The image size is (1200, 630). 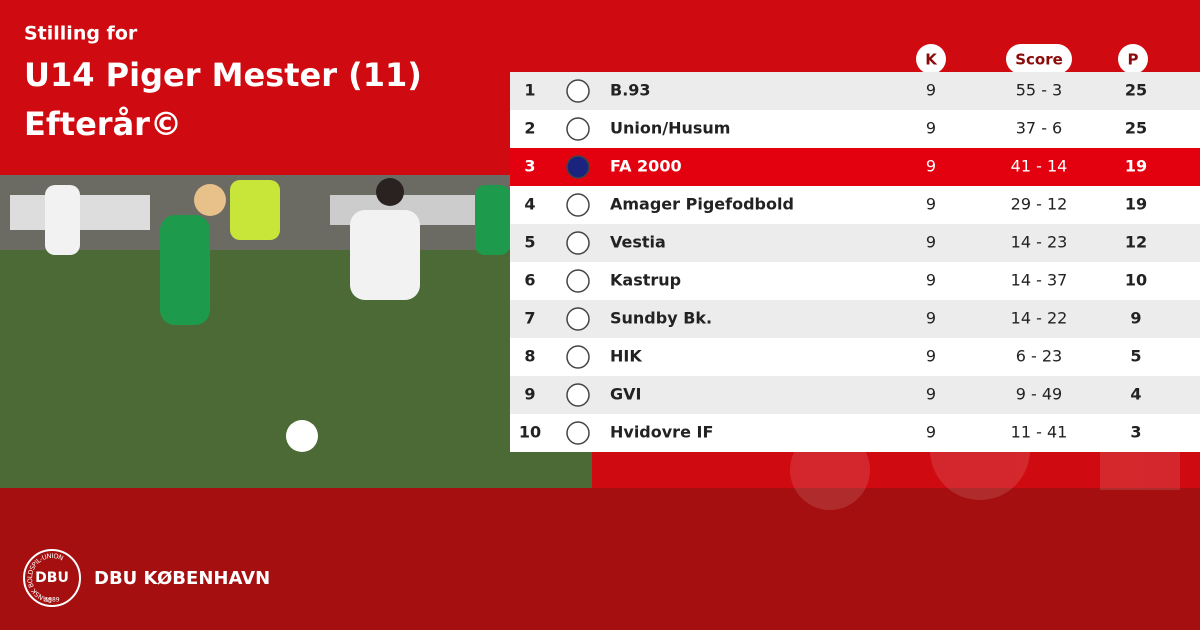 What do you see at coordinates (1136, 280) in the screenshot?
I see `points: 10` at bounding box center [1136, 280].